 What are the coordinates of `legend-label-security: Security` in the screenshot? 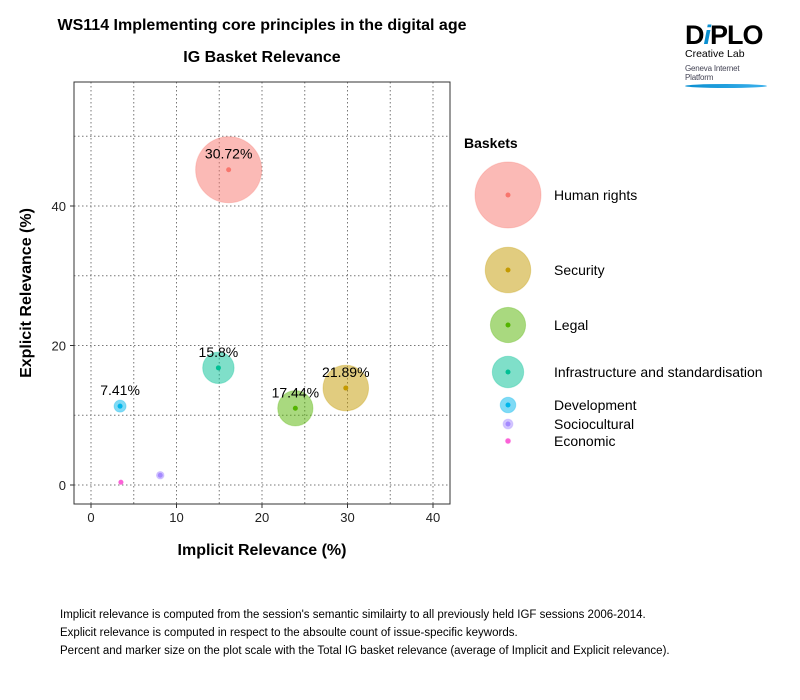 It's located at (579, 270).